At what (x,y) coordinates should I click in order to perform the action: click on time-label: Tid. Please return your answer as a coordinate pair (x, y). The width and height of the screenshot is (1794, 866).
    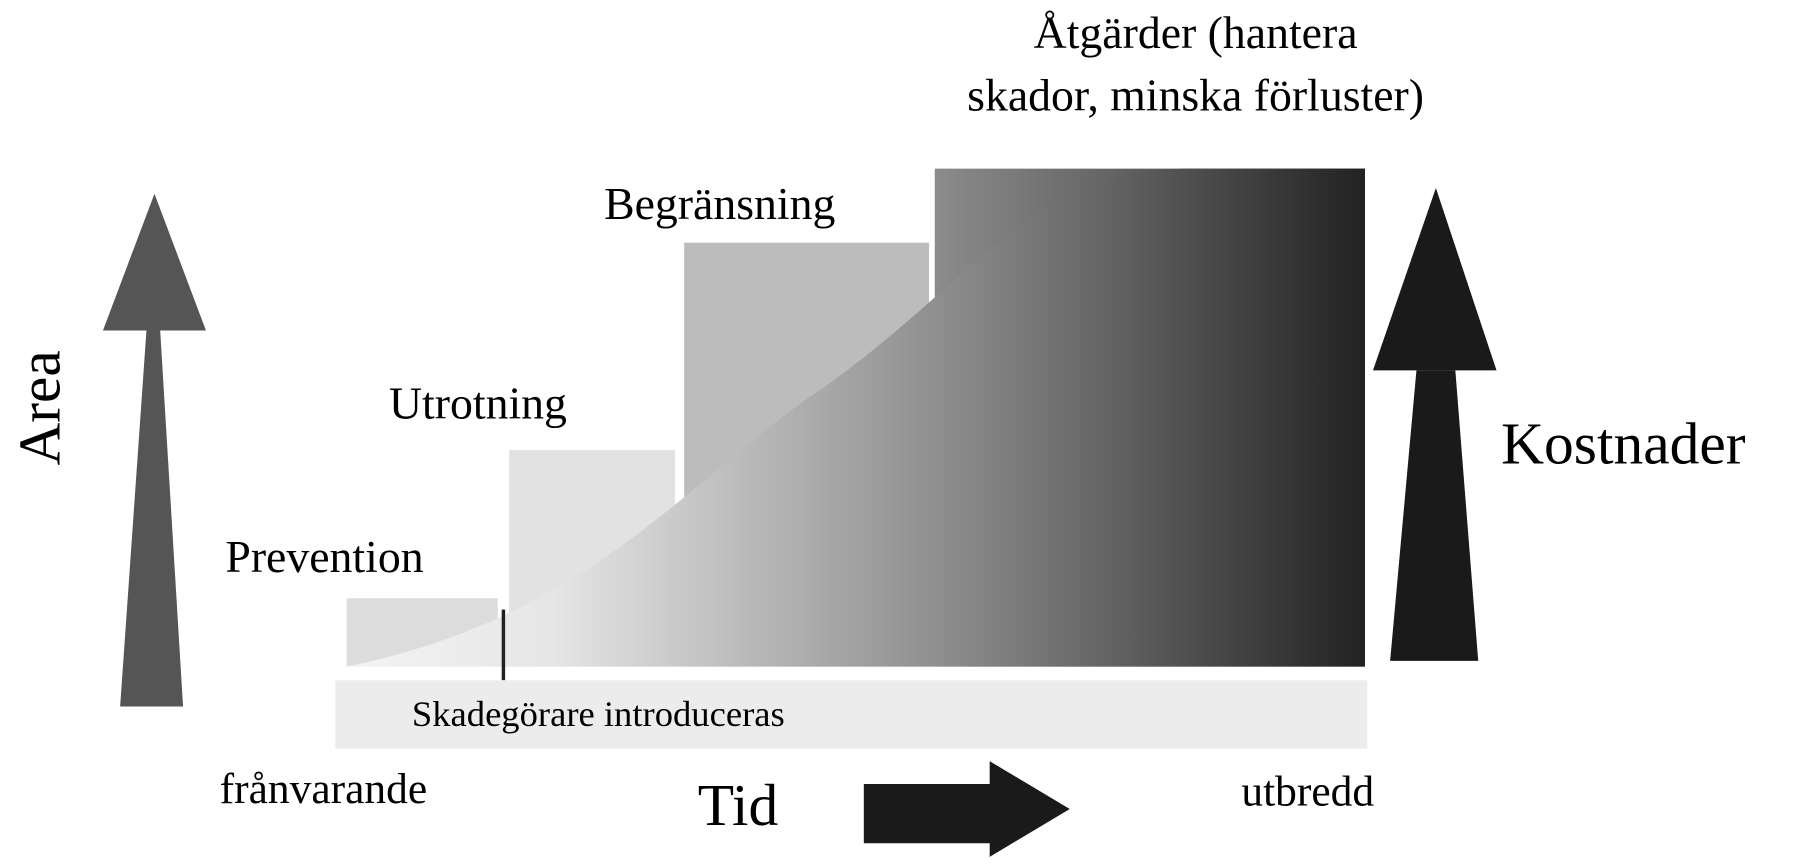
    Looking at the image, I should click on (738, 805).